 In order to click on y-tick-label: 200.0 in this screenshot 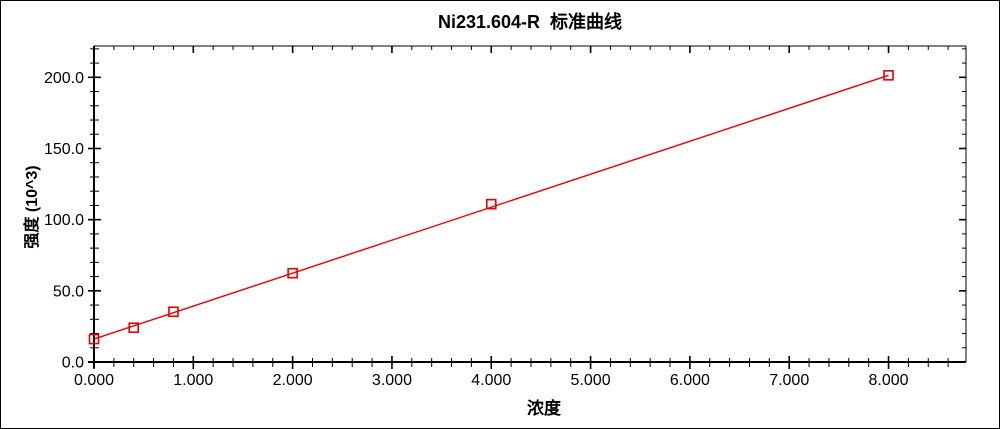, I will do `click(64, 78)`.